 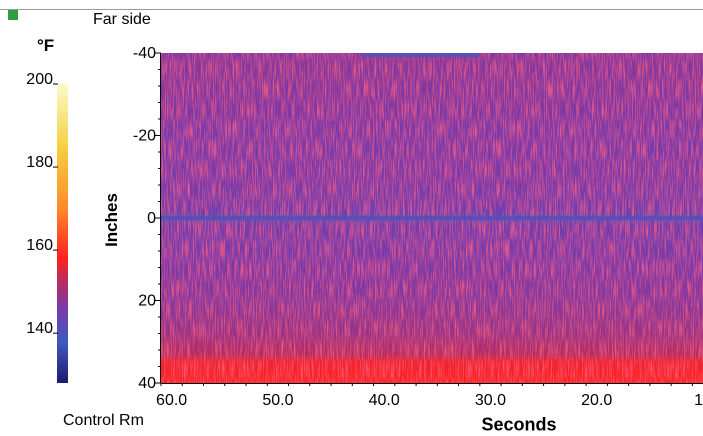 What do you see at coordinates (351, 9) in the screenshot?
I see `top-divider` at bounding box center [351, 9].